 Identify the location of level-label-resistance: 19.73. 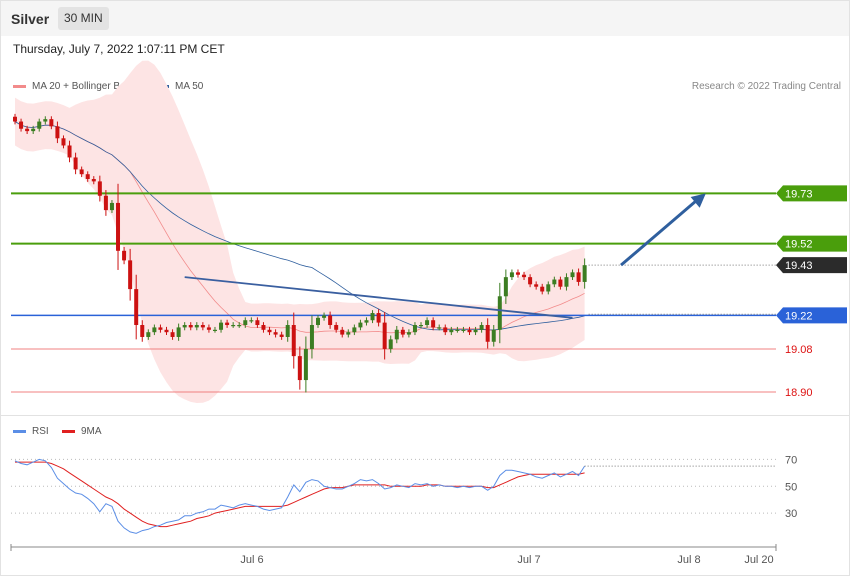
(799, 194).